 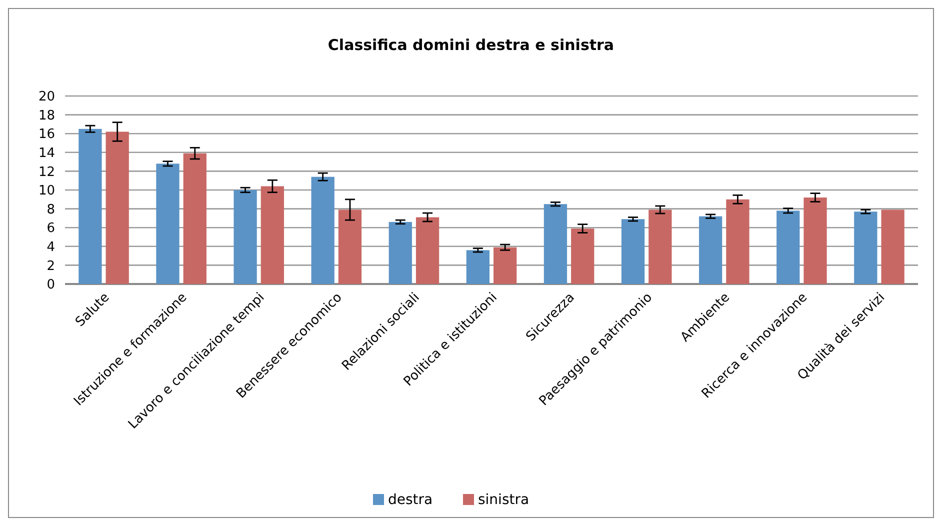 What do you see at coordinates (50, 228) in the screenshot?
I see `y-tick-label: 6` at bounding box center [50, 228].